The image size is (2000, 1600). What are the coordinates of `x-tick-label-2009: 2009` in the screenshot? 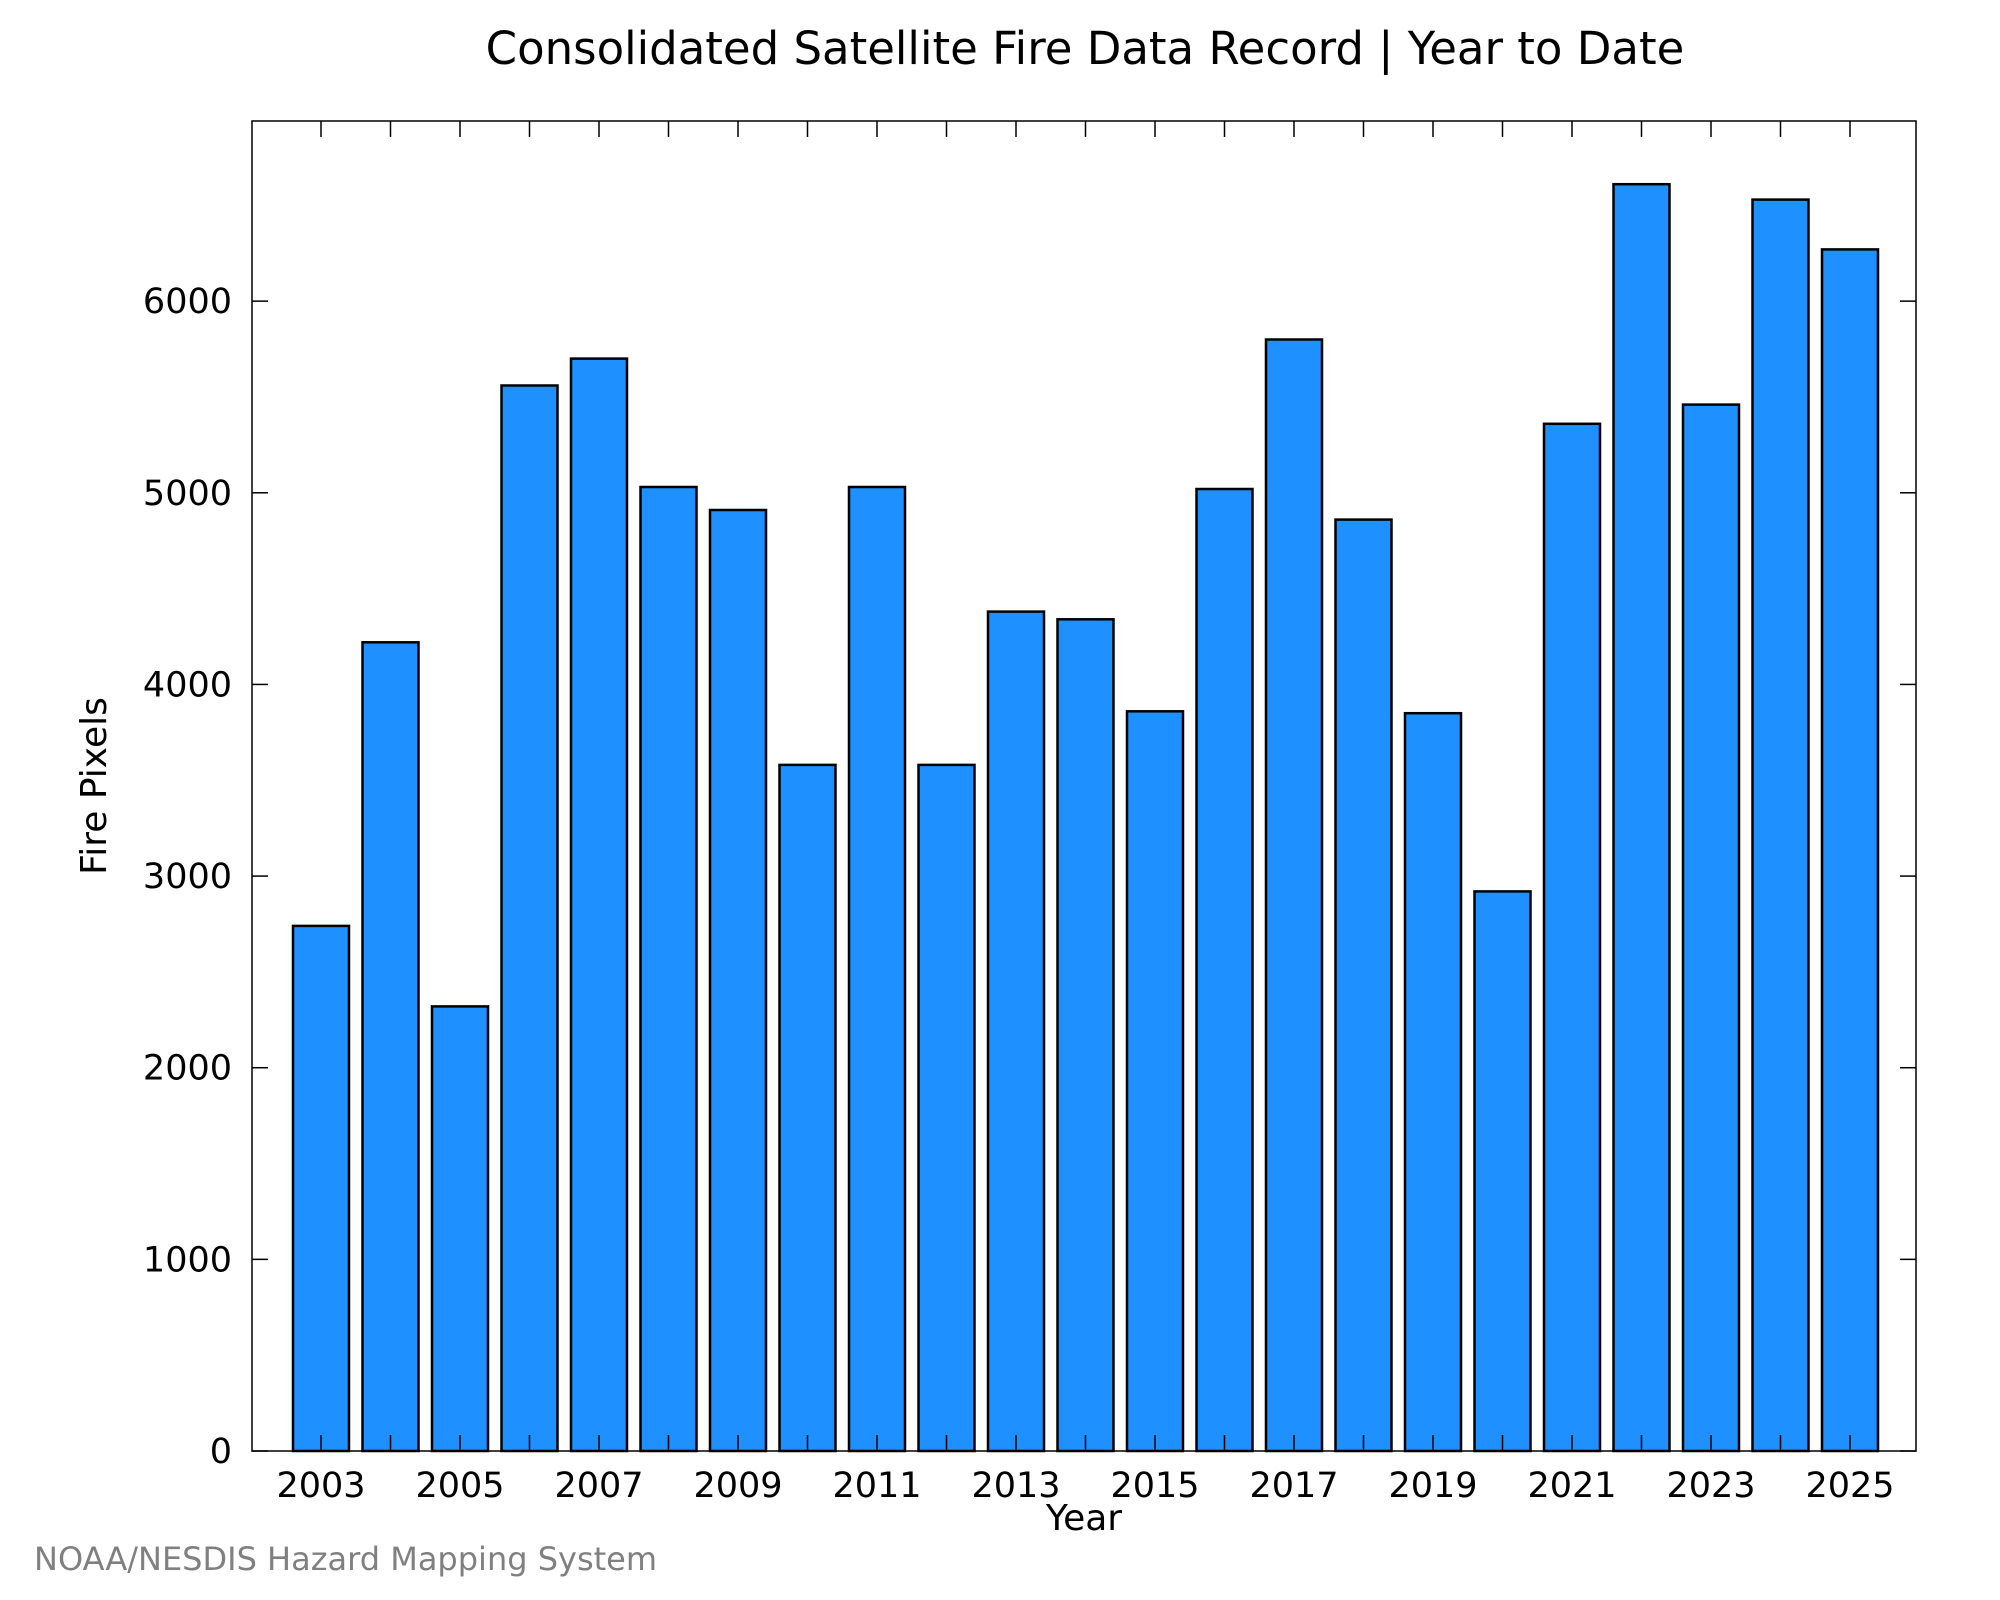 It's located at (737, 1486).